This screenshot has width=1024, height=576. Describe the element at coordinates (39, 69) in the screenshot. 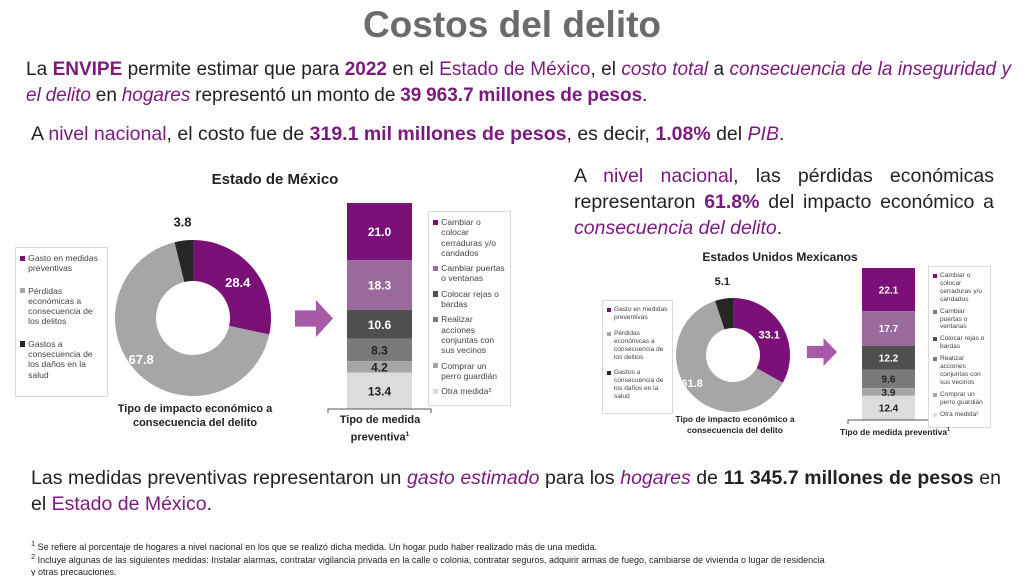

I see `text: La` at that location.